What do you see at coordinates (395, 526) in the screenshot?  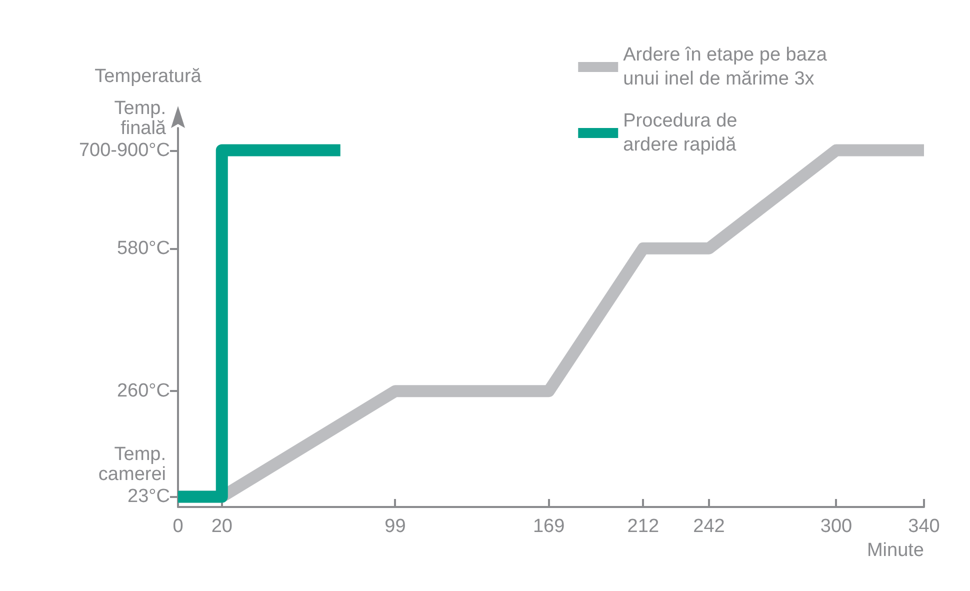 I see `x-tick-label: 99` at bounding box center [395, 526].